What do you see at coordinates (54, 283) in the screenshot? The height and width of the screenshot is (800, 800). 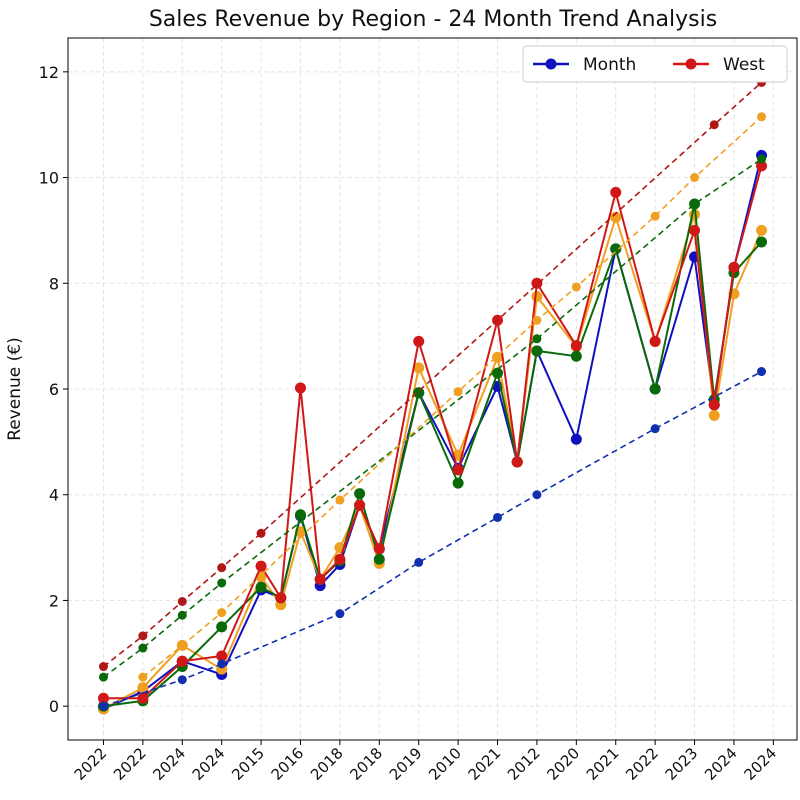 I see `y-tick-label: 8` at bounding box center [54, 283].